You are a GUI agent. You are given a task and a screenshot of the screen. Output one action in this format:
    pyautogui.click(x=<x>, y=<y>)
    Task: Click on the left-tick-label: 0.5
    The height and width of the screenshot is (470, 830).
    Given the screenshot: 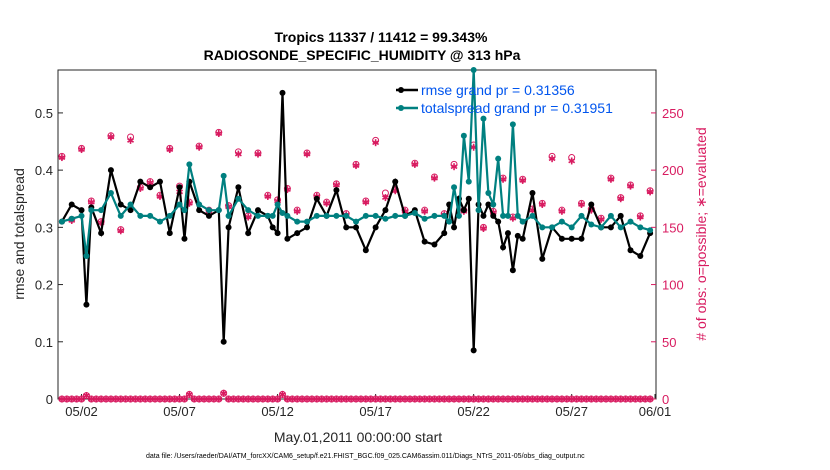 What is the action you would take?
    pyautogui.click(x=44, y=113)
    